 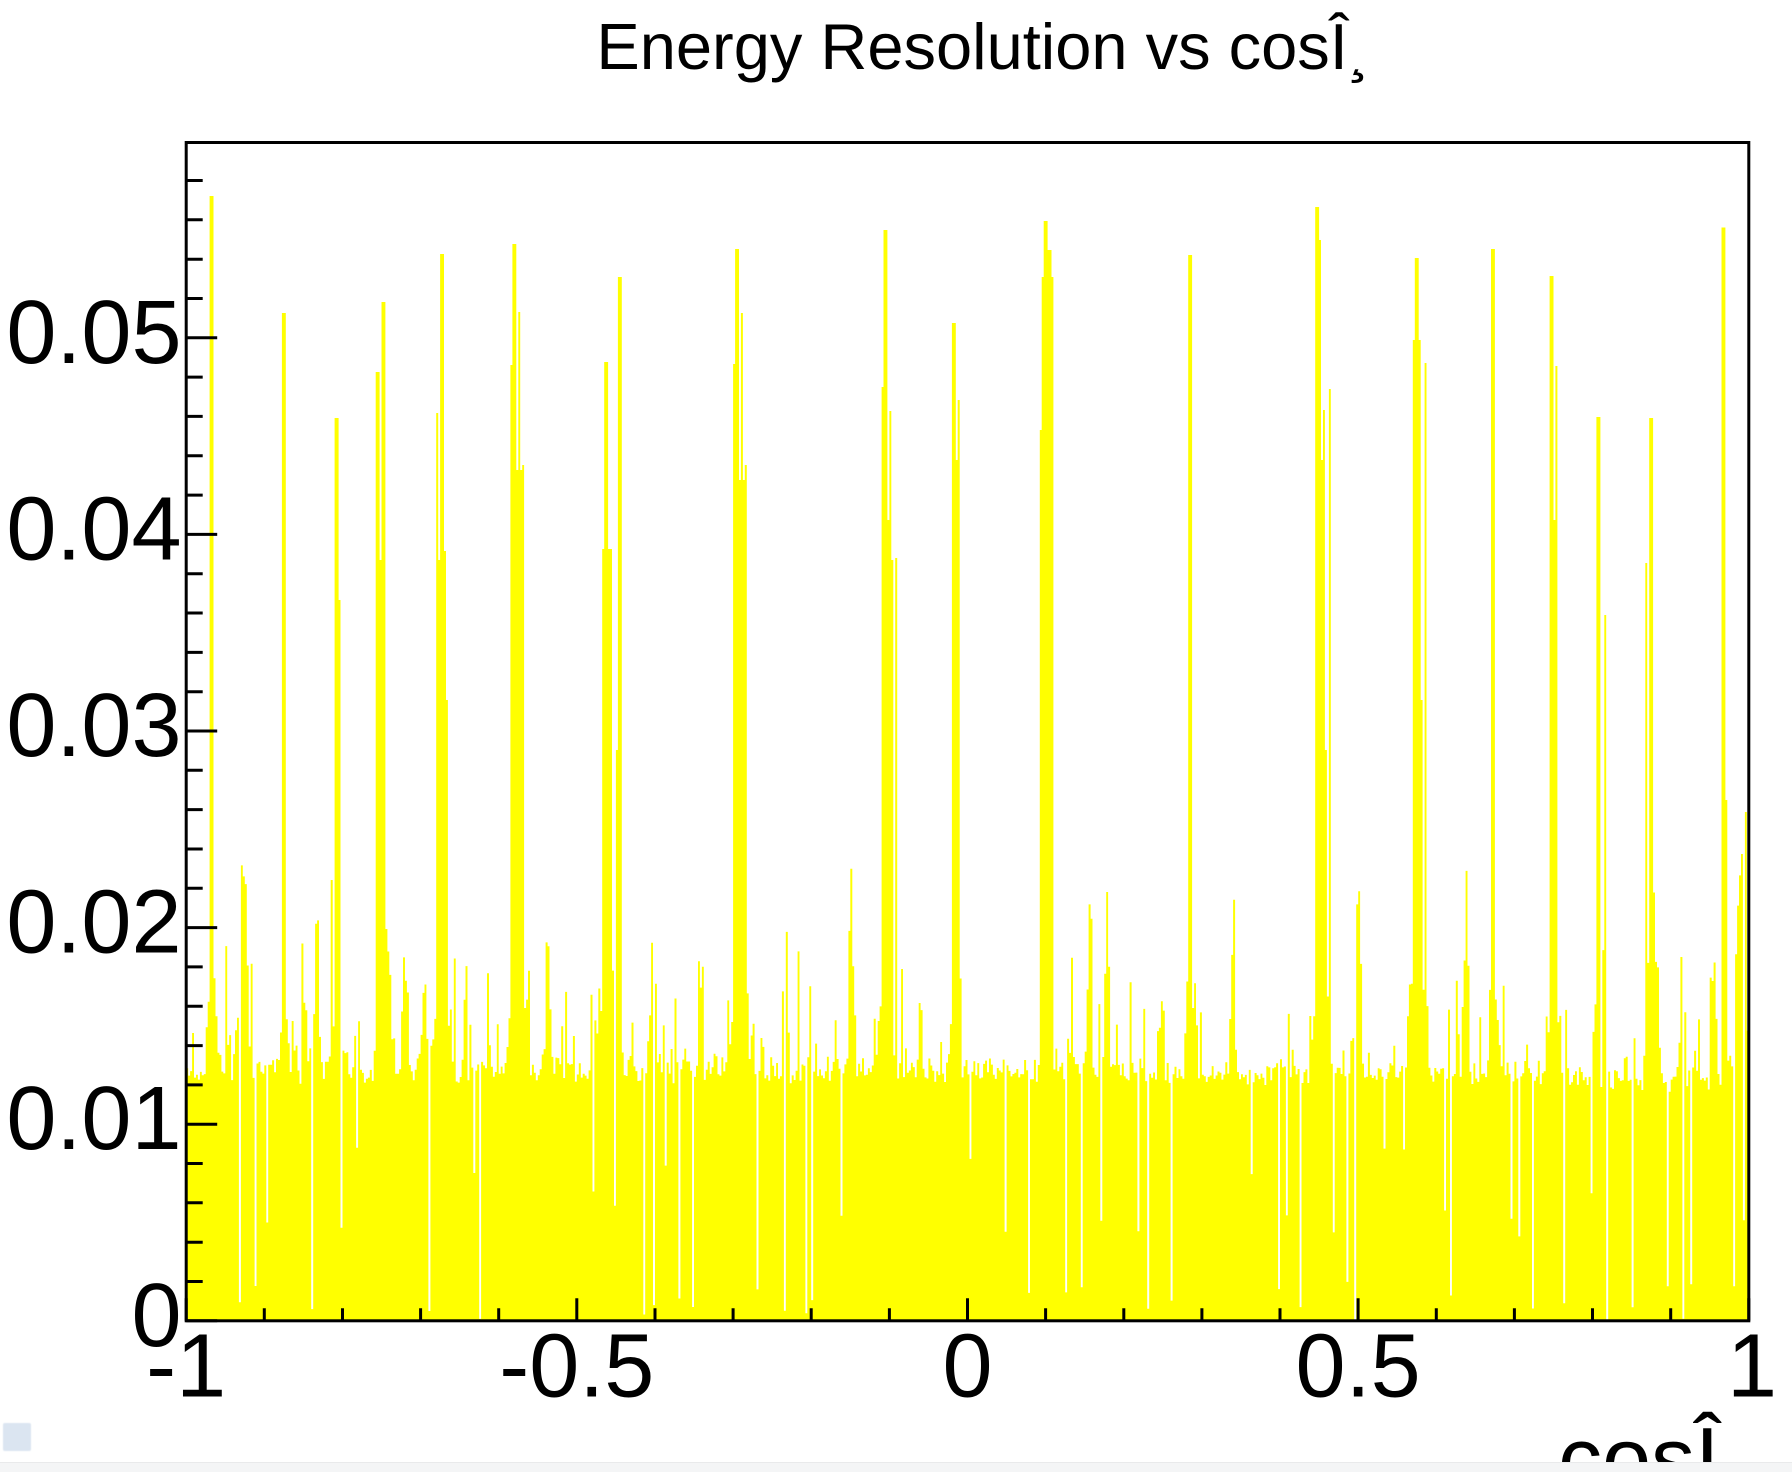 I want to click on svg-text: -1, so click(x=186, y=1367).